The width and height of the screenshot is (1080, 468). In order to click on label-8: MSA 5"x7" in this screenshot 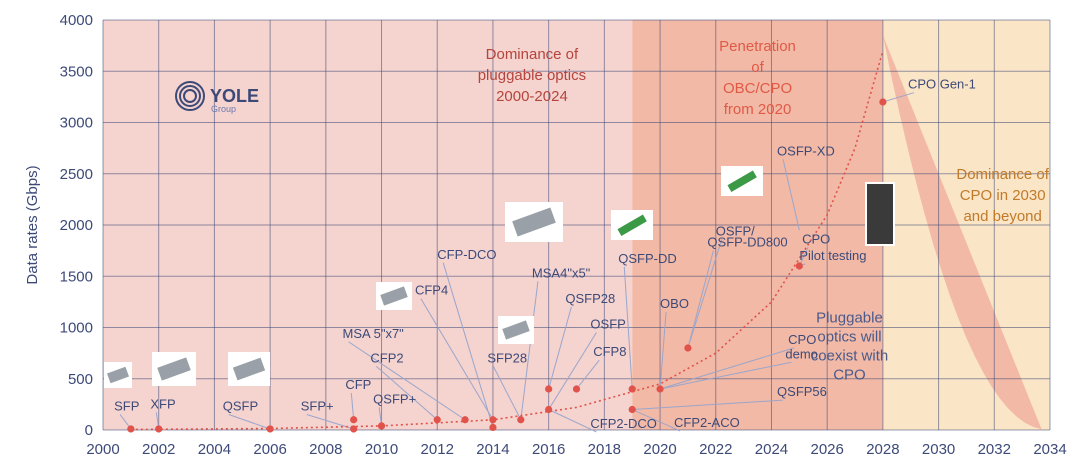, I will do `click(374, 333)`.